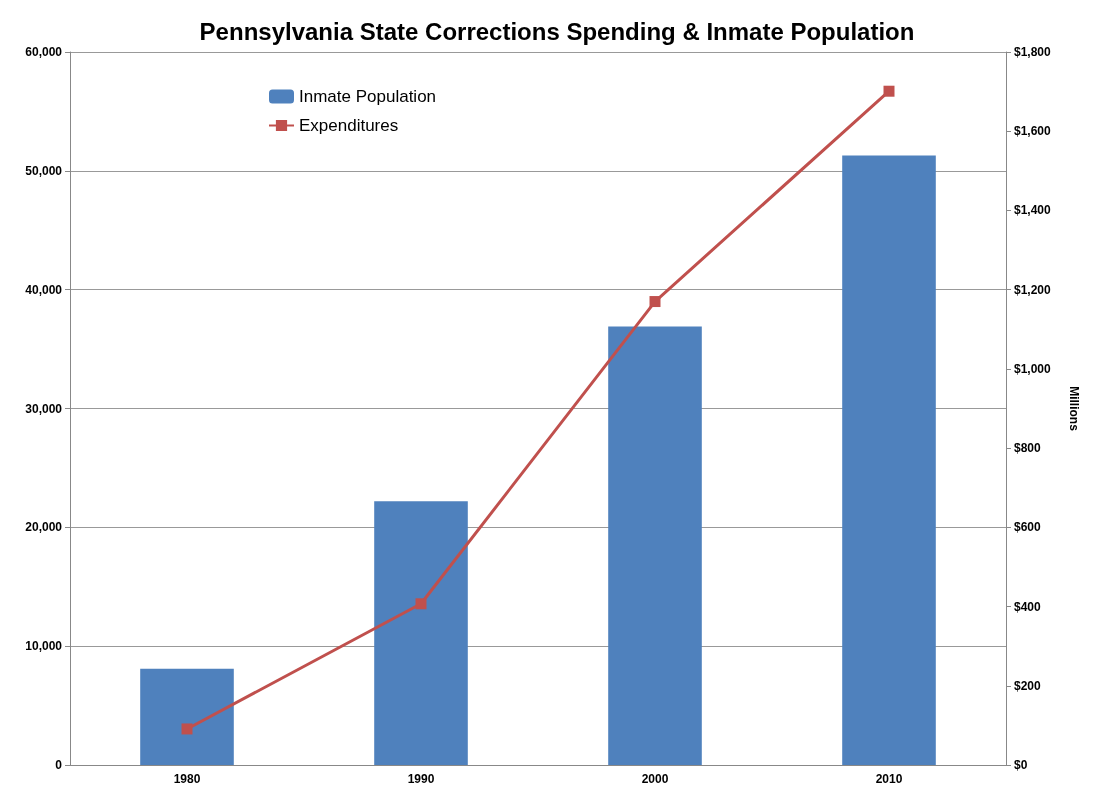  What do you see at coordinates (44, 527) in the screenshot?
I see `y-tick-label: 20,000` at bounding box center [44, 527].